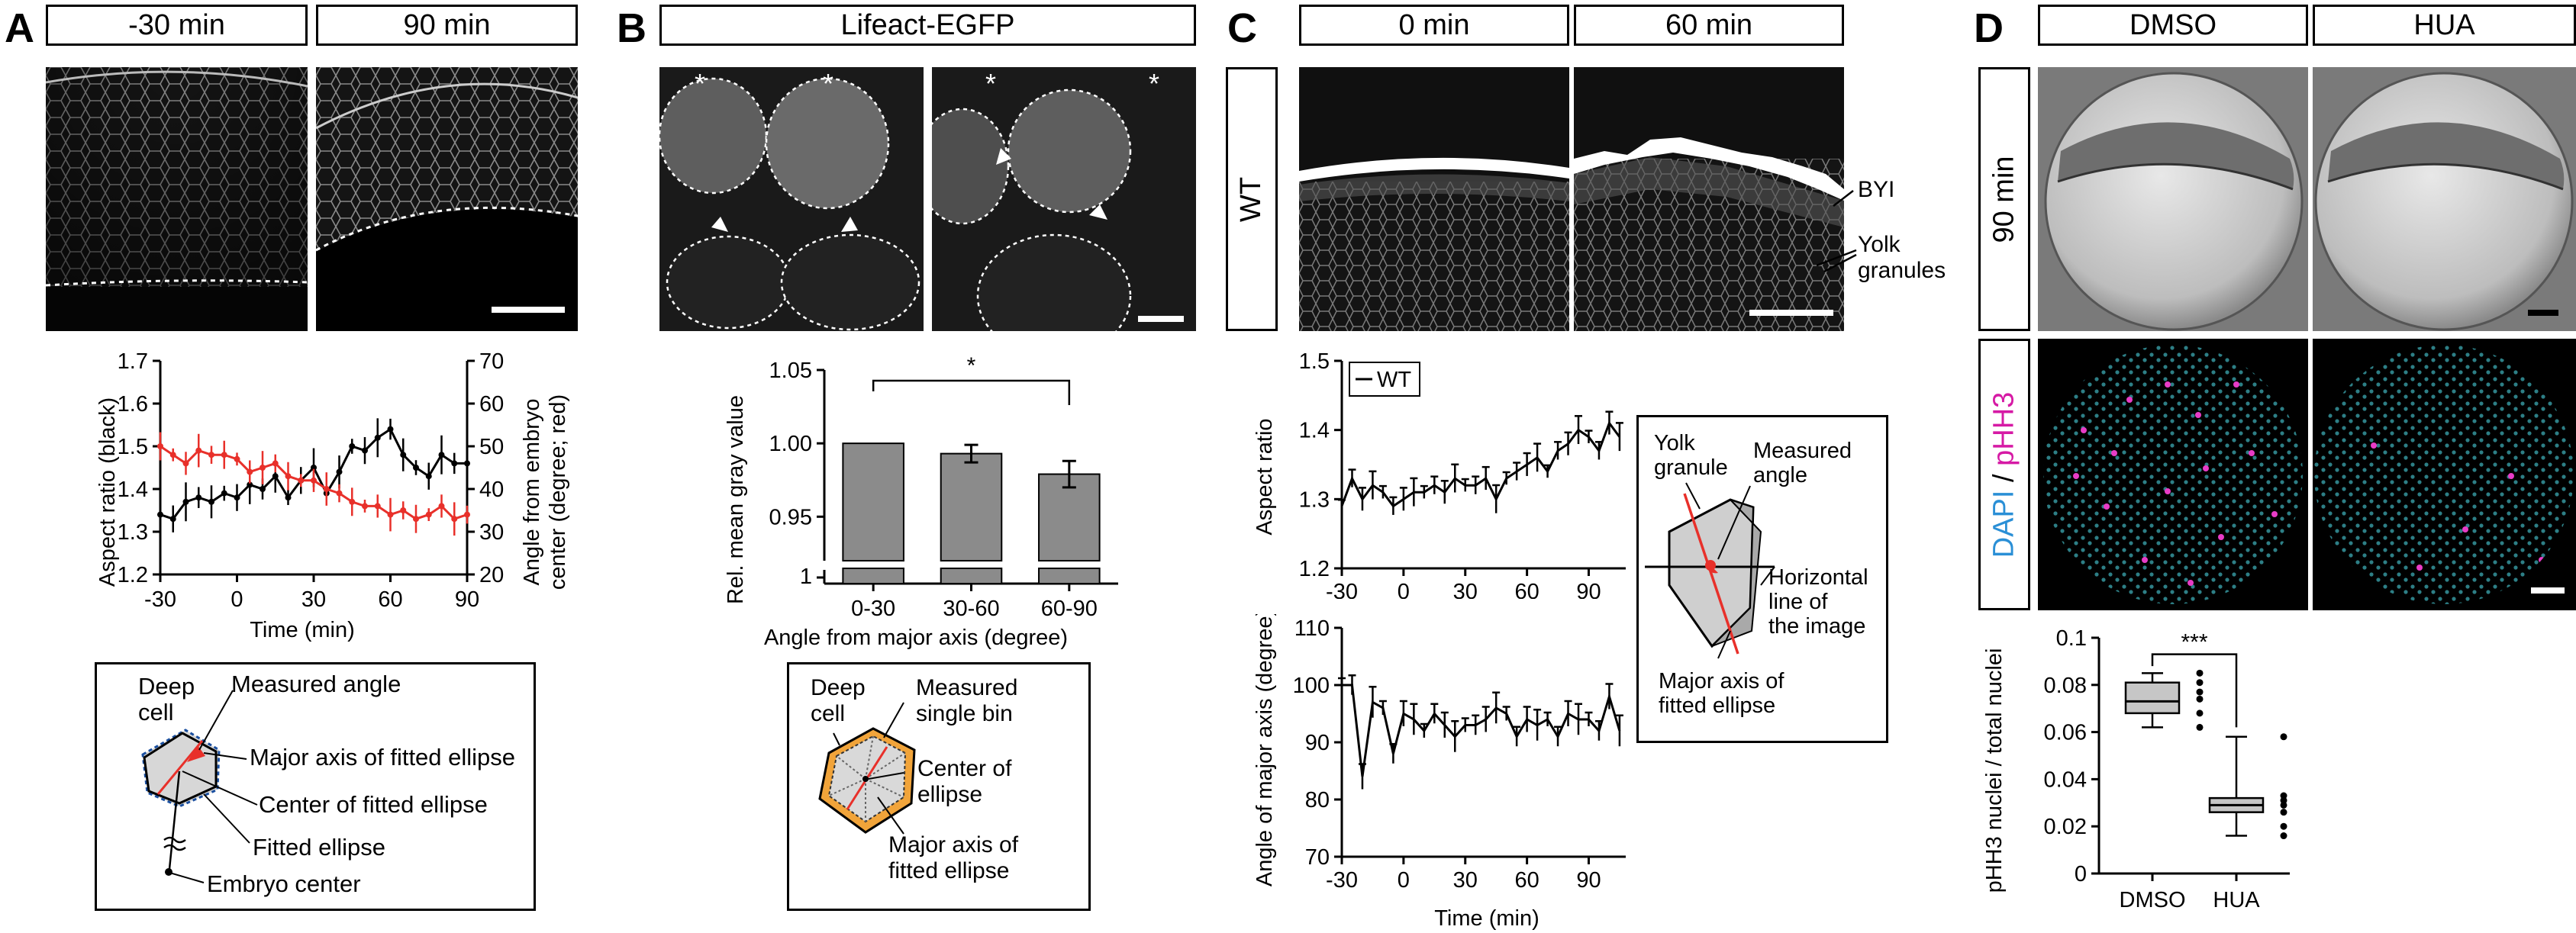 The width and height of the screenshot is (2576, 933). I want to click on brightfield-d-hua, so click(2445, 199).